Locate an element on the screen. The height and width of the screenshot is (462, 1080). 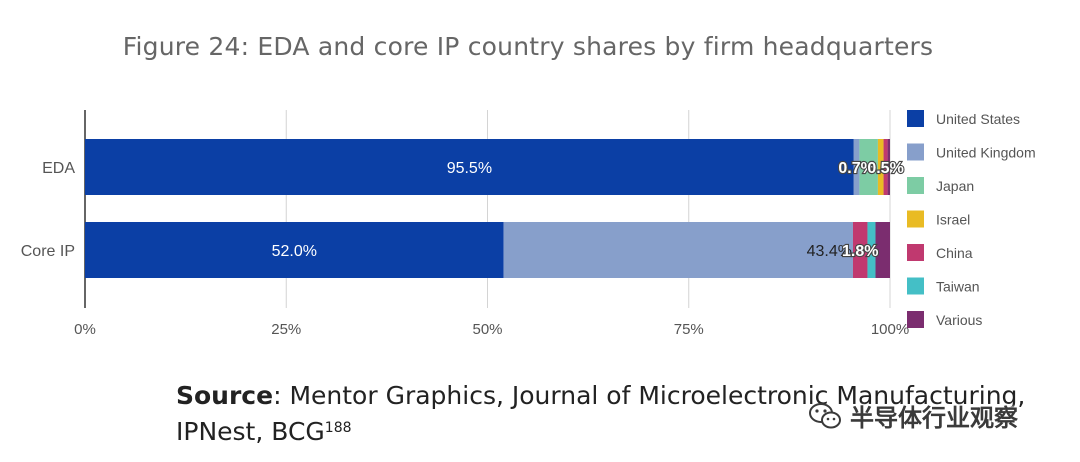
data-label: 43.4% is located at coordinates (829, 251).